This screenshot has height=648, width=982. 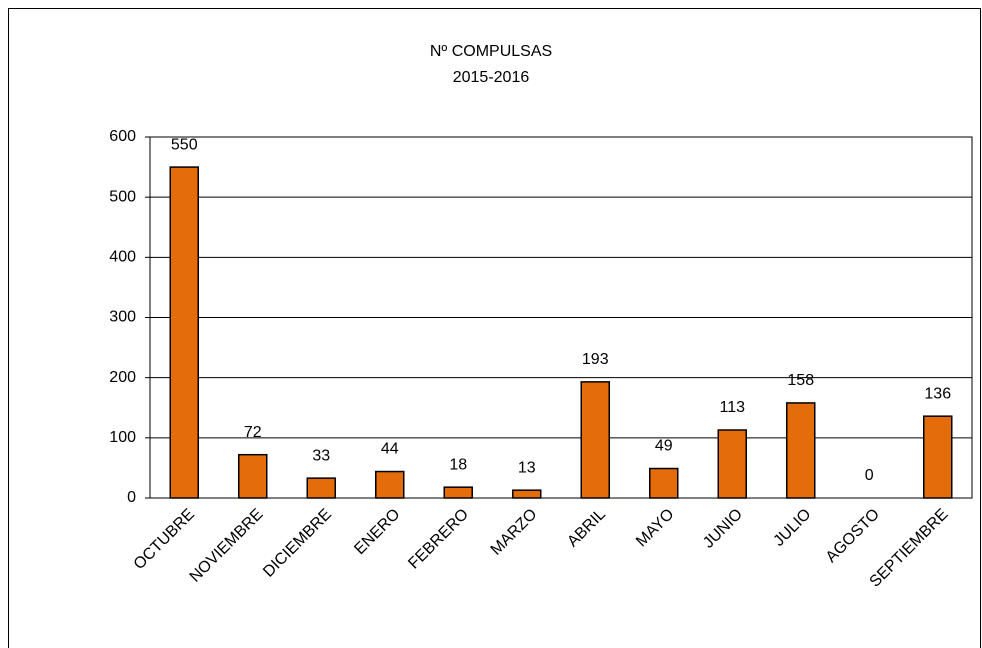 What do you see at coordinates (122, 136) in the screenshot?
I see `y-tick-label: 600` at bounding box center [122, 136].